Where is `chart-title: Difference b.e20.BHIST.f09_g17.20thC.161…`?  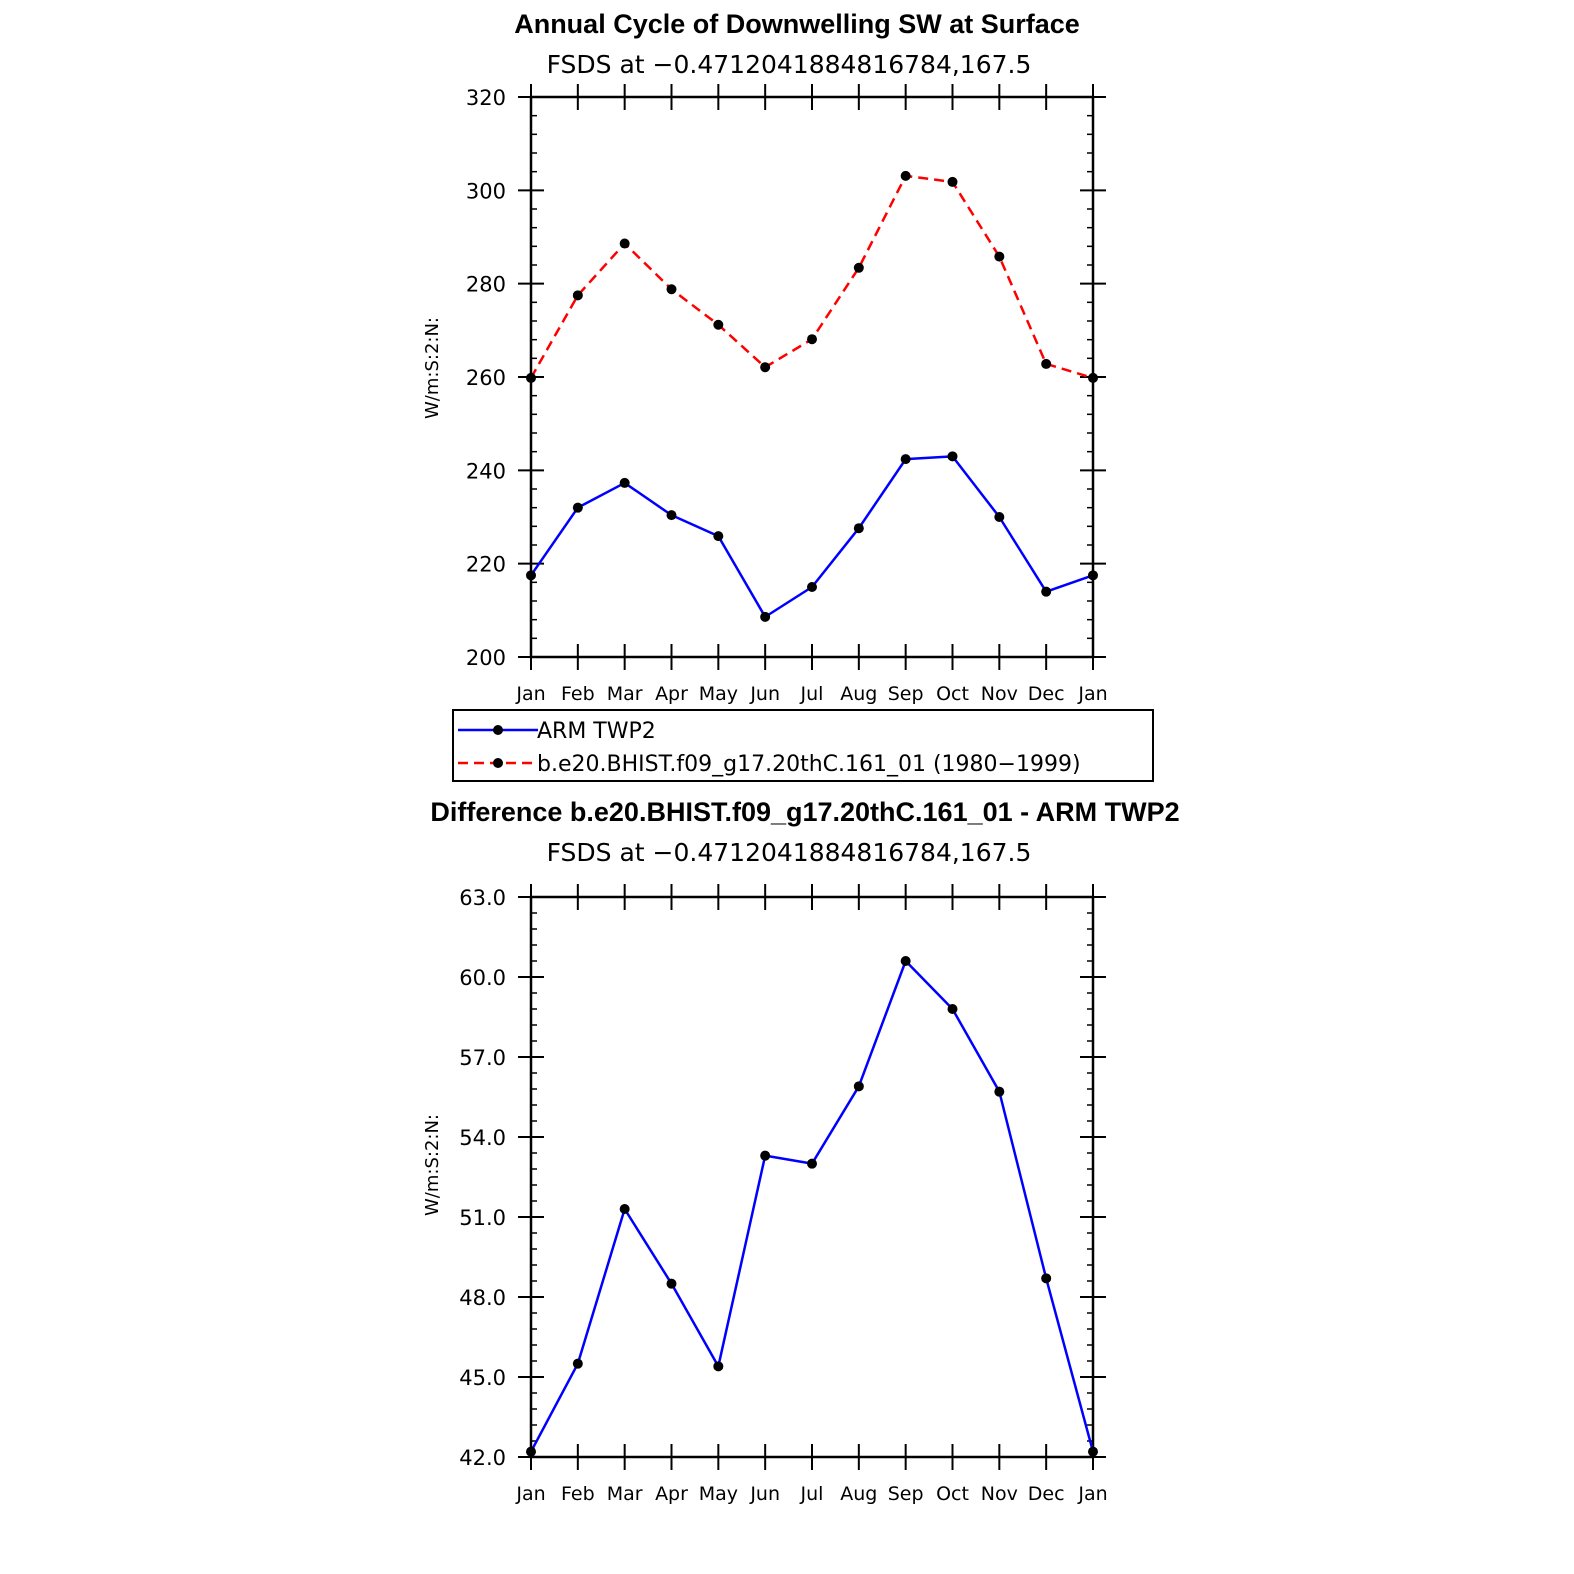
chart-title: Difference b.e20.BHIST.f09_g17.20thC.161… is located at coordinates (804, 812).